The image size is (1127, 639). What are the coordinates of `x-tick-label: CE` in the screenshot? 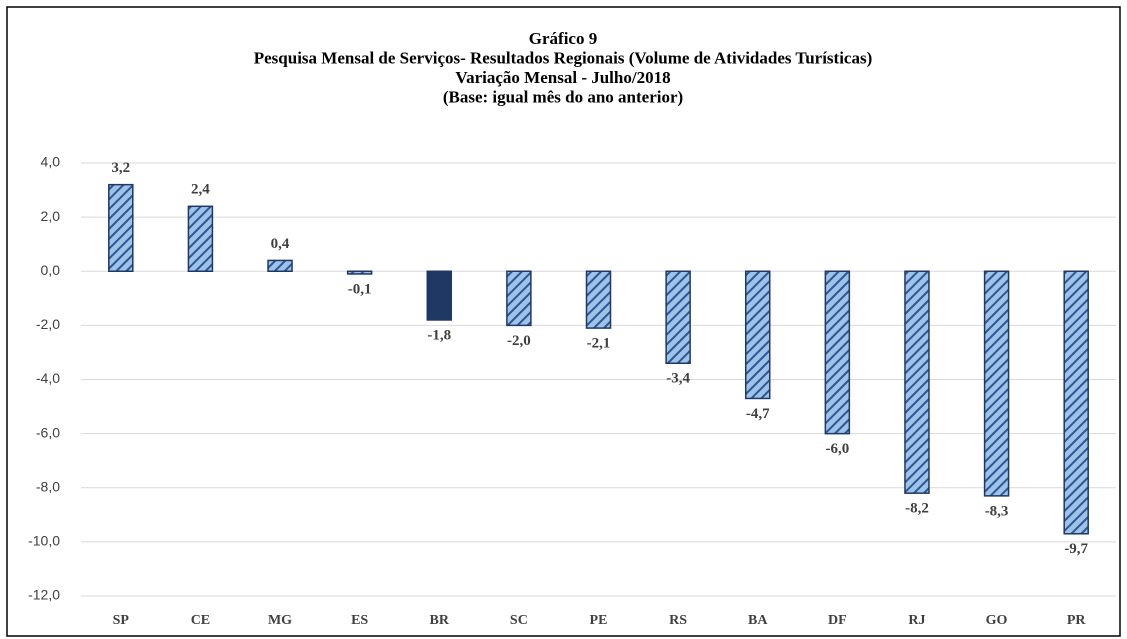 It's located at (200, 620).